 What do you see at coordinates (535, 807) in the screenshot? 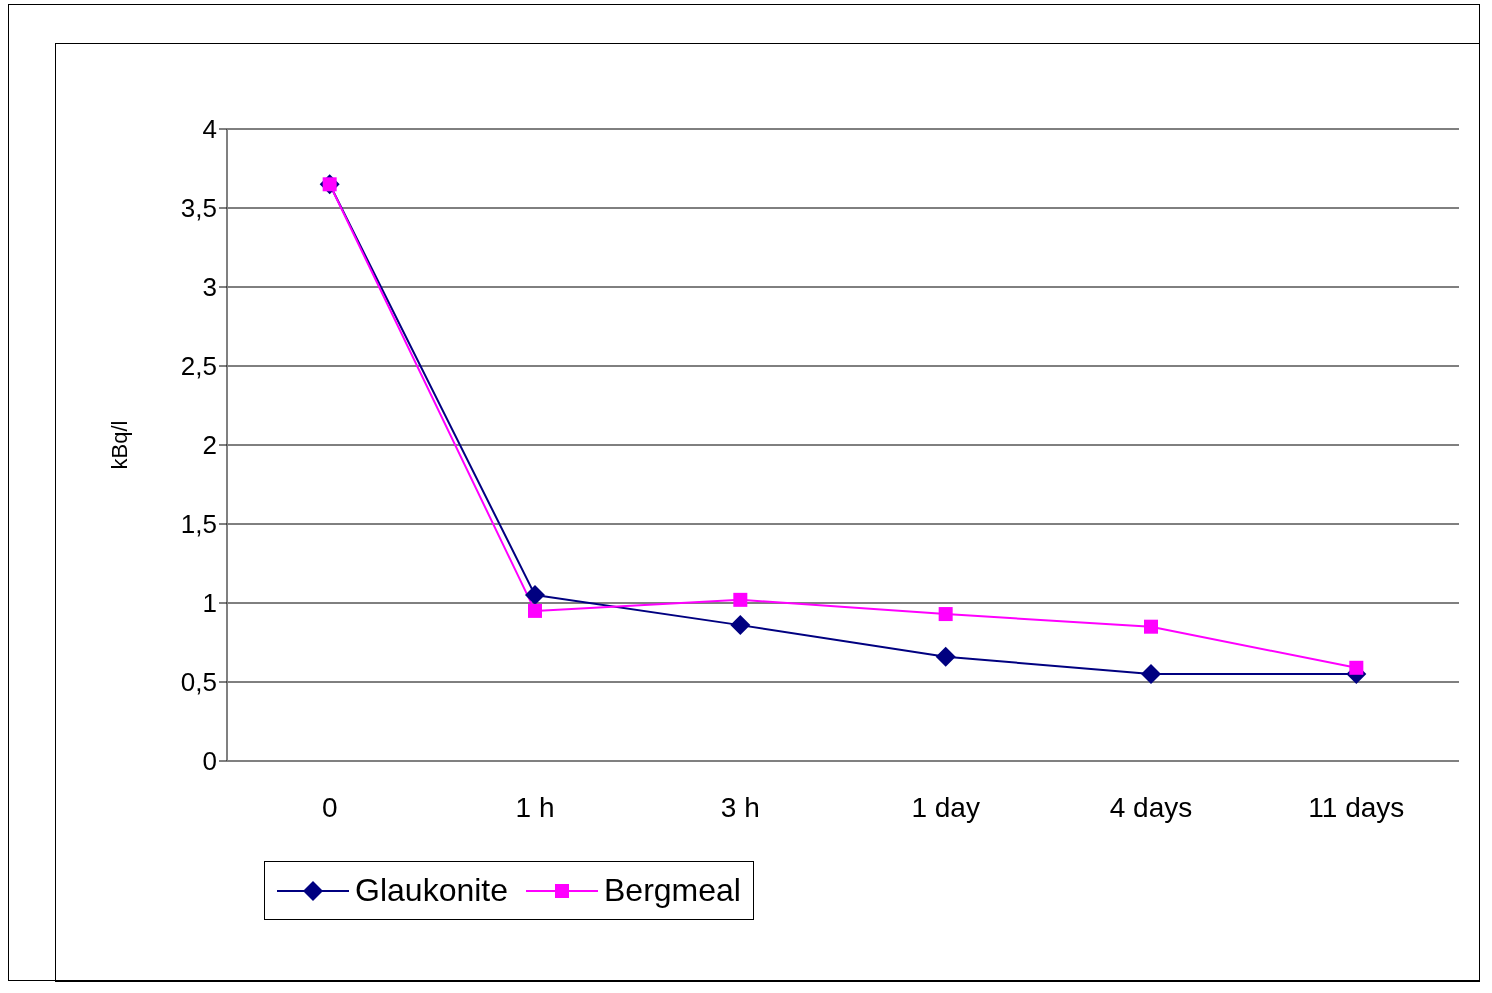
I see `x-tick-label: 1 h` at bounding box center [535, 807].